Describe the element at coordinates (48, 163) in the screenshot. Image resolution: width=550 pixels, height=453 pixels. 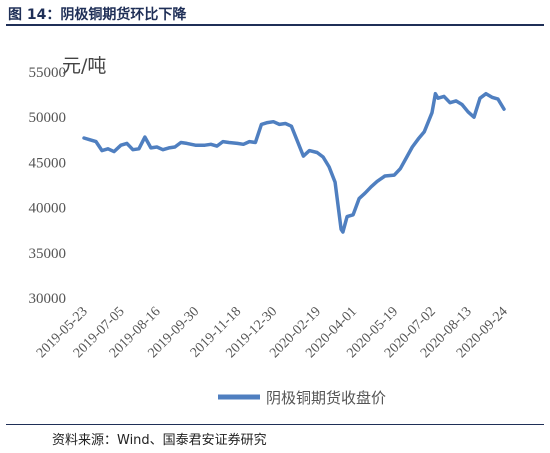
I see `y-tick-label: 45000` at that location.